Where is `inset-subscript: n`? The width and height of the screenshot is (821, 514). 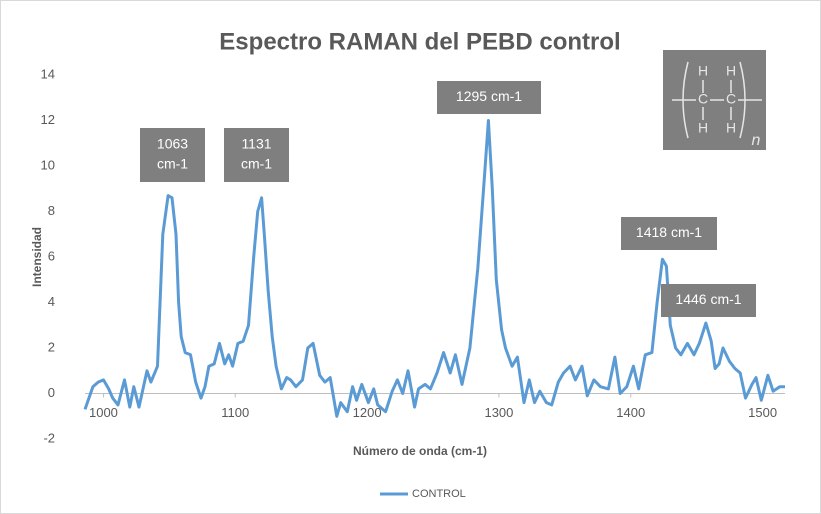
inset-subscript: n is located at coordinates (756, 140).